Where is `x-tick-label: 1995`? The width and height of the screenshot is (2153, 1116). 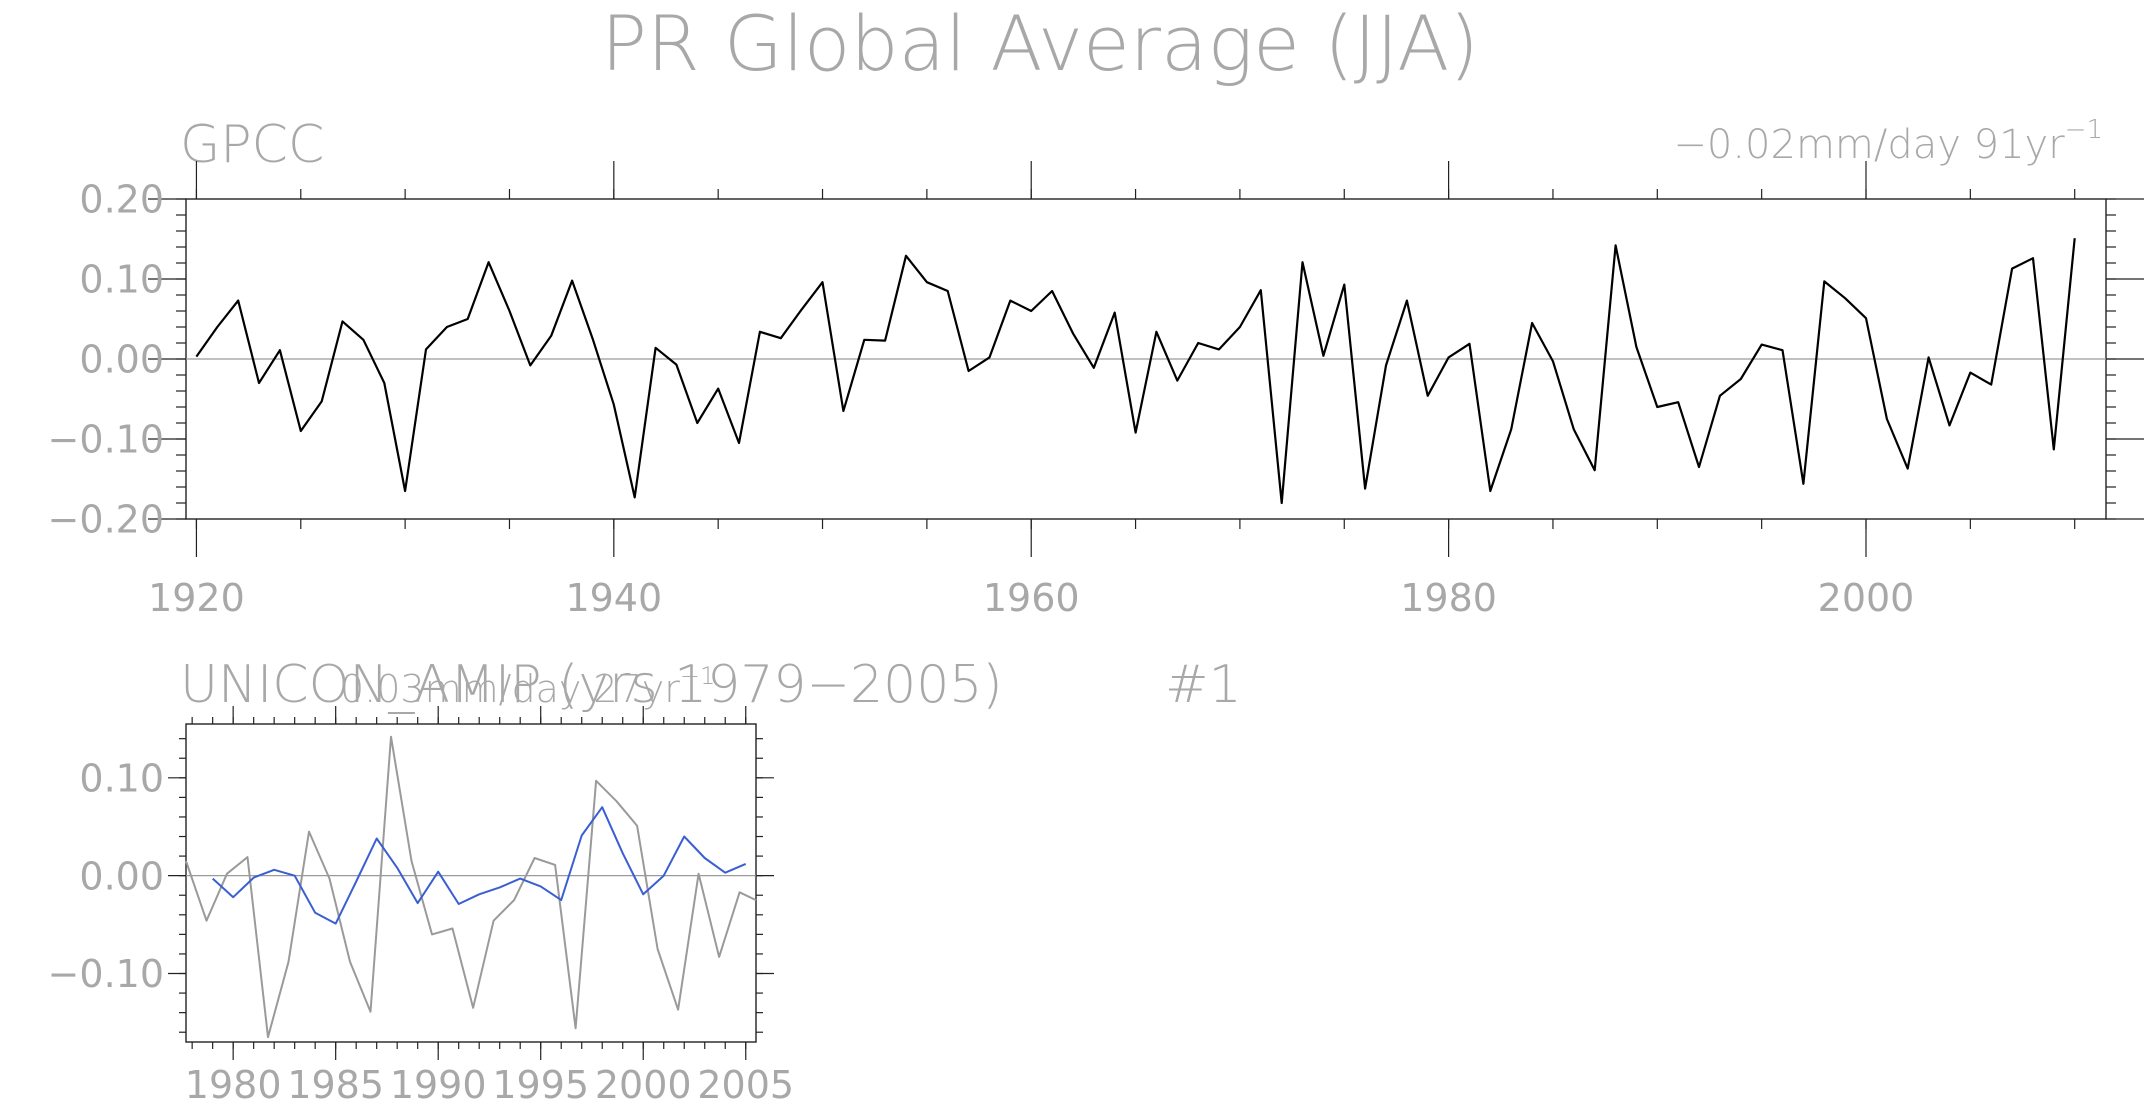
x-tick-label: 1995 is located at coordinates (540, 1085).